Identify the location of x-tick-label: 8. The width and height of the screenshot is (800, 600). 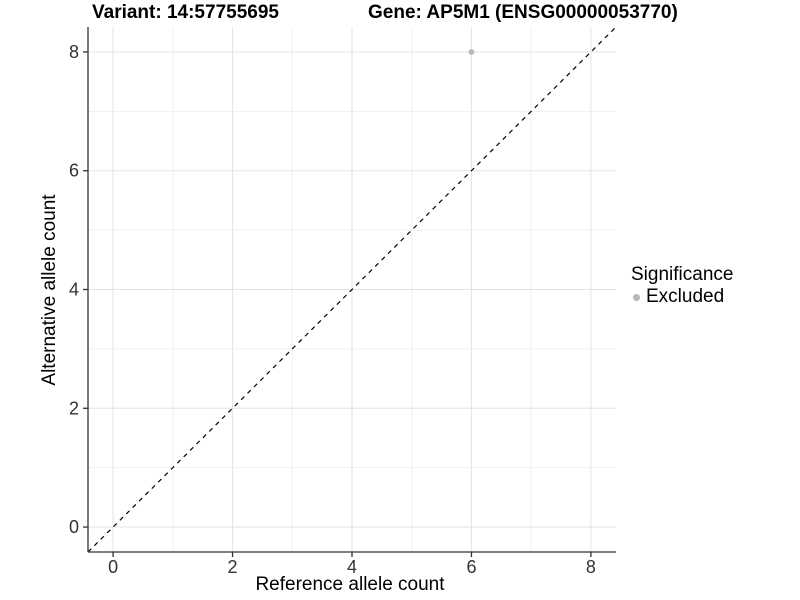
(591, 567).